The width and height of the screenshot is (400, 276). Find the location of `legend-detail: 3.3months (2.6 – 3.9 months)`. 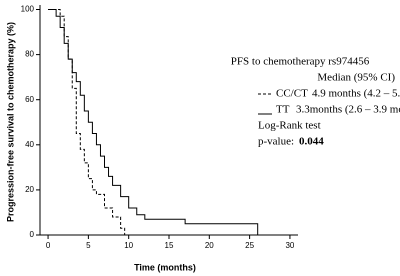

legend-detail: 3.3months (2.6 – 3.9 months) is located at coordinates (348, 110).